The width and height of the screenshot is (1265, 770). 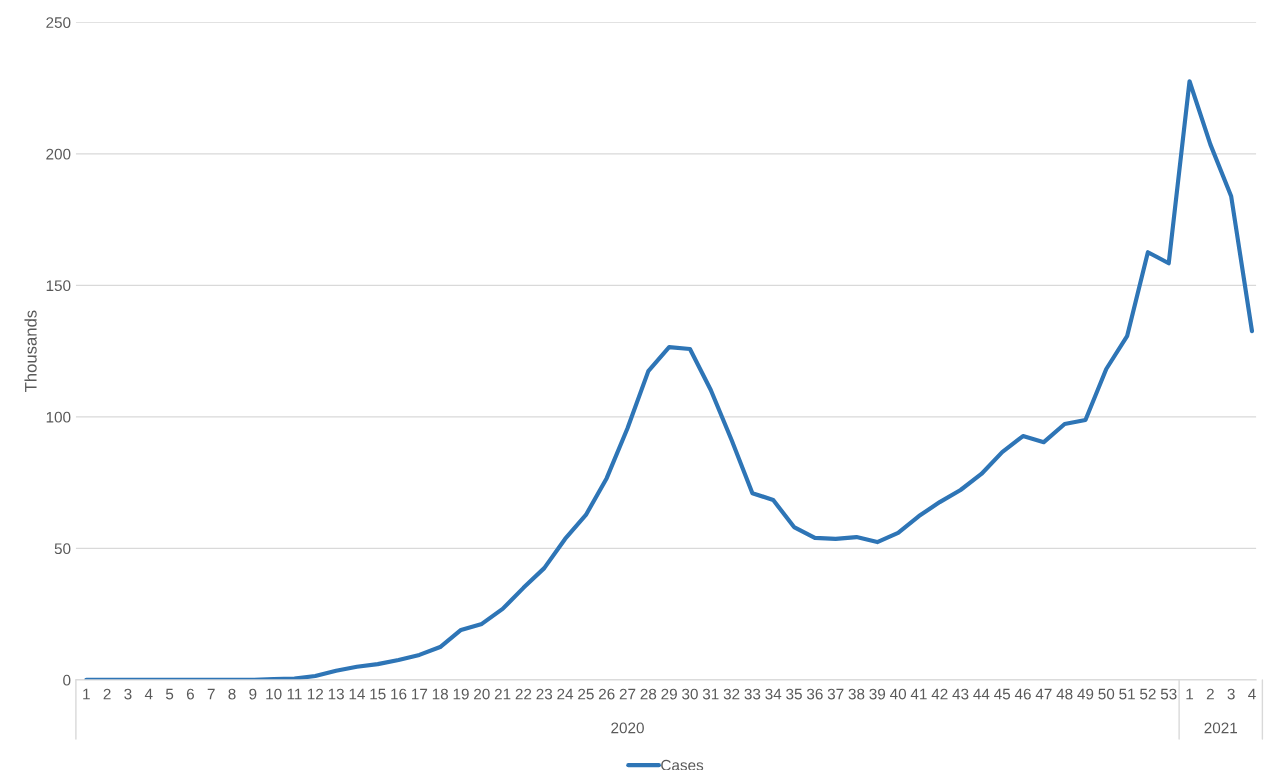 I want to click on x-tick-label: 32, so click(x=731, y=694).